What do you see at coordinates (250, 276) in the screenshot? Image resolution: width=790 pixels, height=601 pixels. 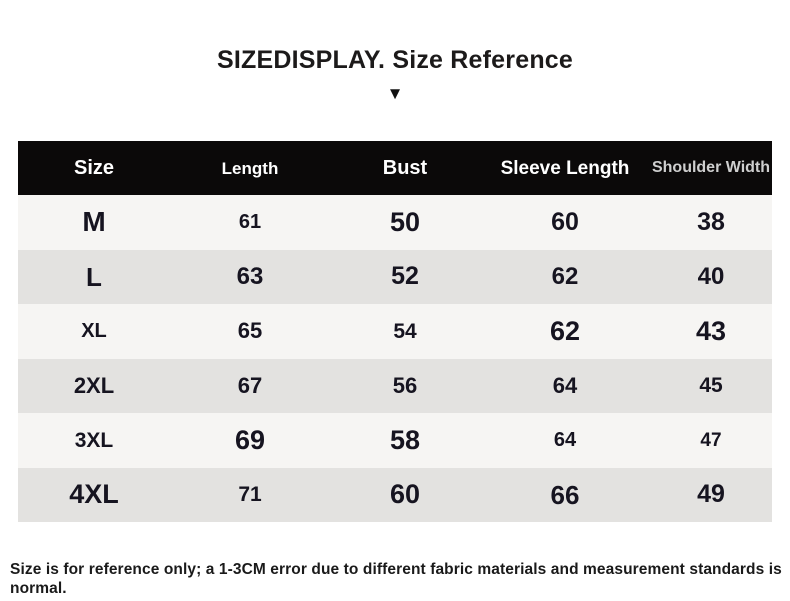 I see `measurement-cell: 63` at bounding box center [250, 276].